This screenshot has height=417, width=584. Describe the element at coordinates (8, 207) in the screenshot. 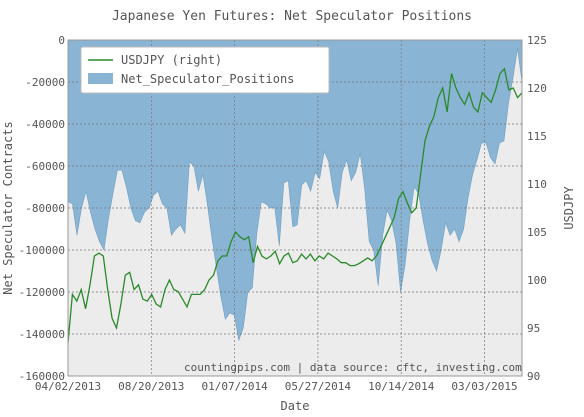

I see `y-left-label: Net Speculator Contracts` at that location.